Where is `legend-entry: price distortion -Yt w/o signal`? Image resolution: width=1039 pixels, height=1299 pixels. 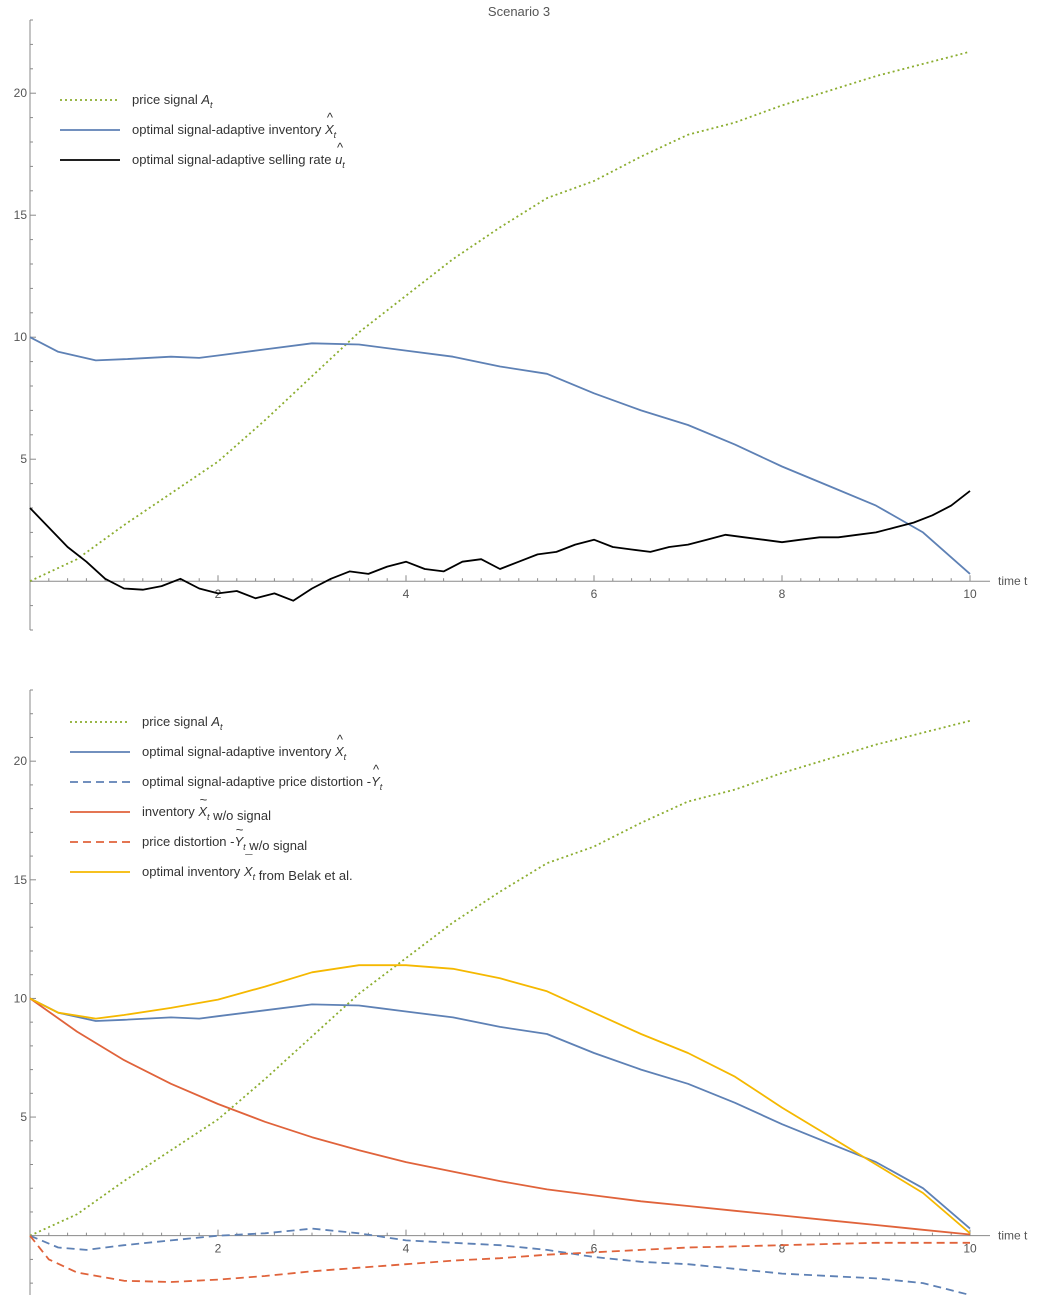 legend-entry: price distortion -Yt w/o signal is located at coordinates (224, 843).